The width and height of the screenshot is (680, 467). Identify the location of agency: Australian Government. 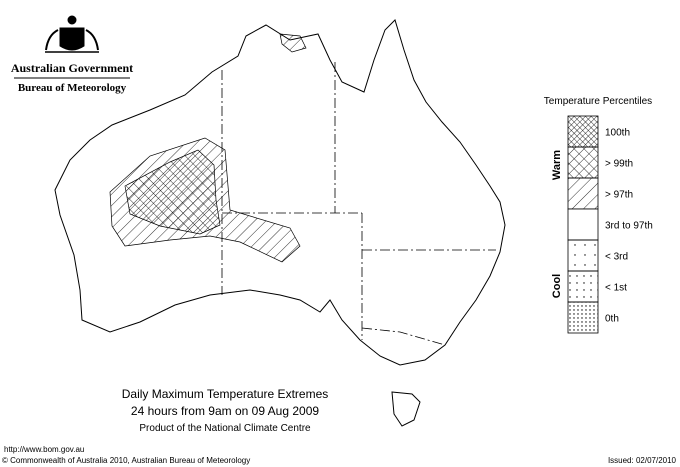
(72, 68).